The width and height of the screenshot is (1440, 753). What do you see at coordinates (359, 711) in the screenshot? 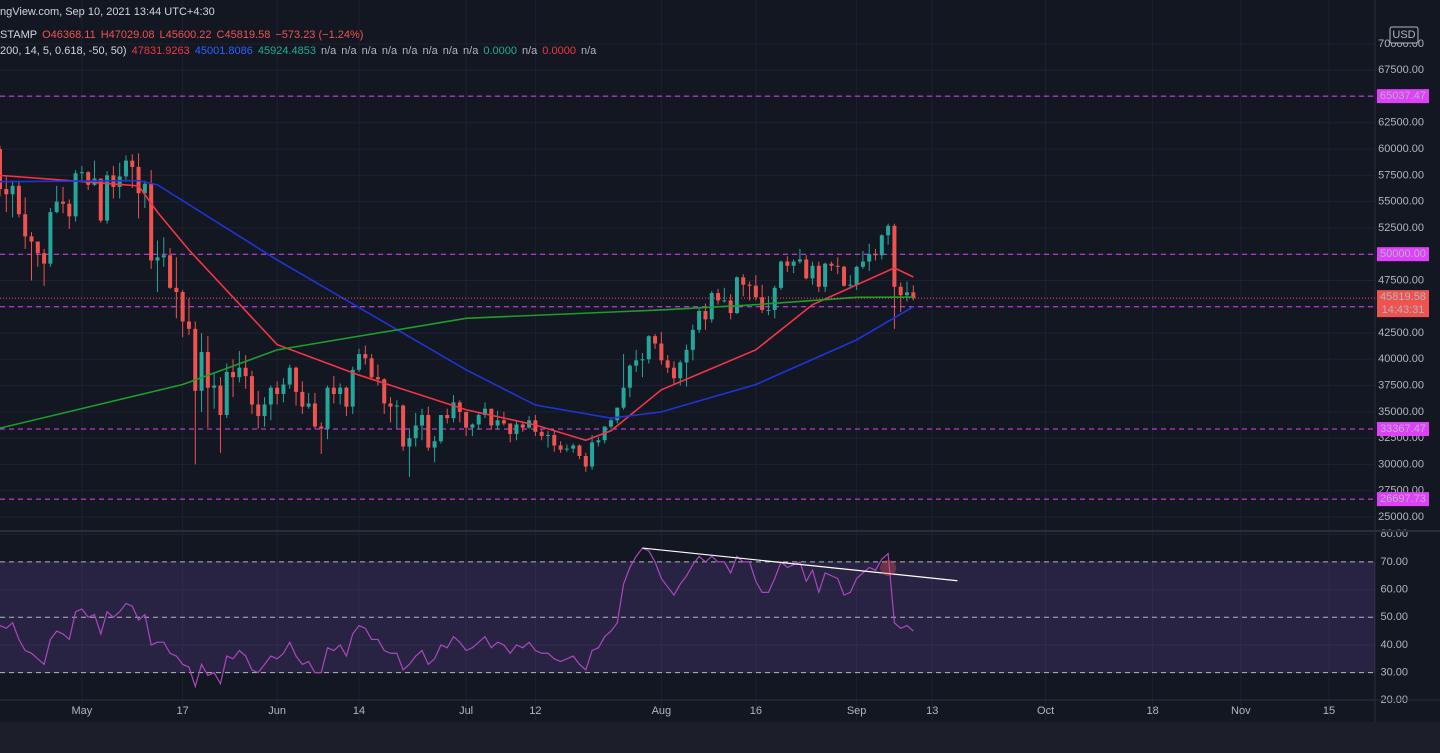
I see `x-tick-label: 14` at bounding box center [359, 711].